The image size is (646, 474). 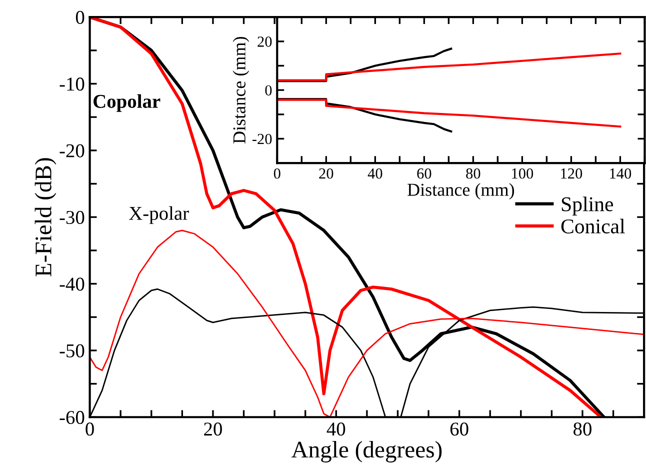 What do you see at coordinates (72, 351) in the screenshot?
I see `y-tick-label: -50` at bounding box center [72, 351].